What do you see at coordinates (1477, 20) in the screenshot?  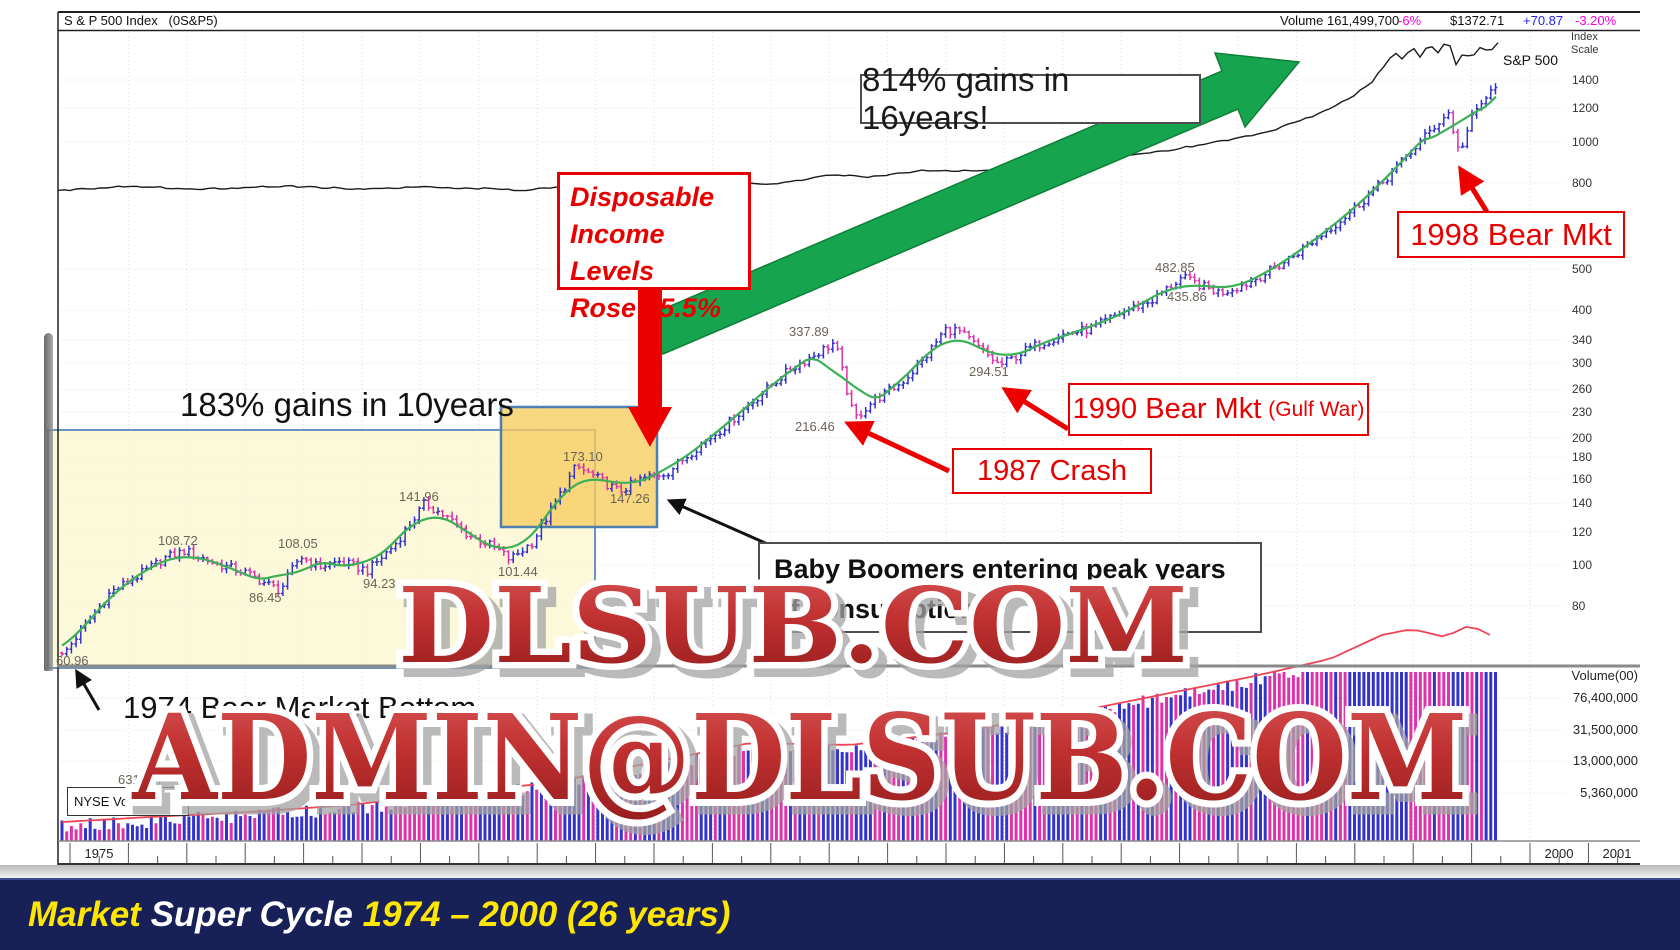 I see `price-readout: $1372.71` at bounding box center [1477, 20].